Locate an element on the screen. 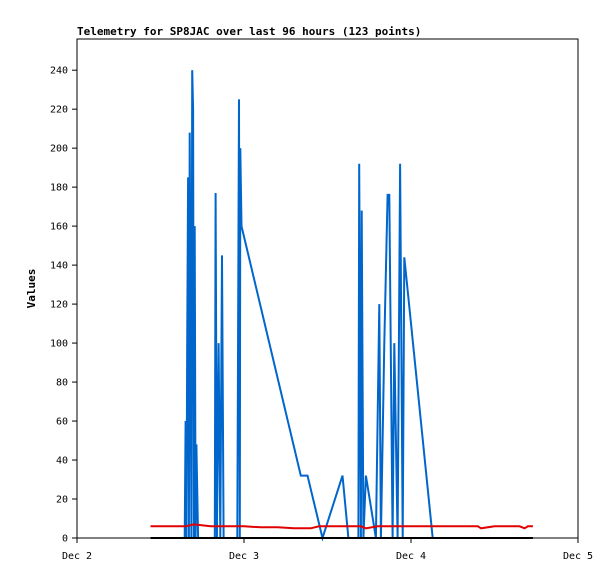 Image resolution: width=615 pixels, height=579 pixels. y-tick-label: 20 is located at coordinates (62, 500).